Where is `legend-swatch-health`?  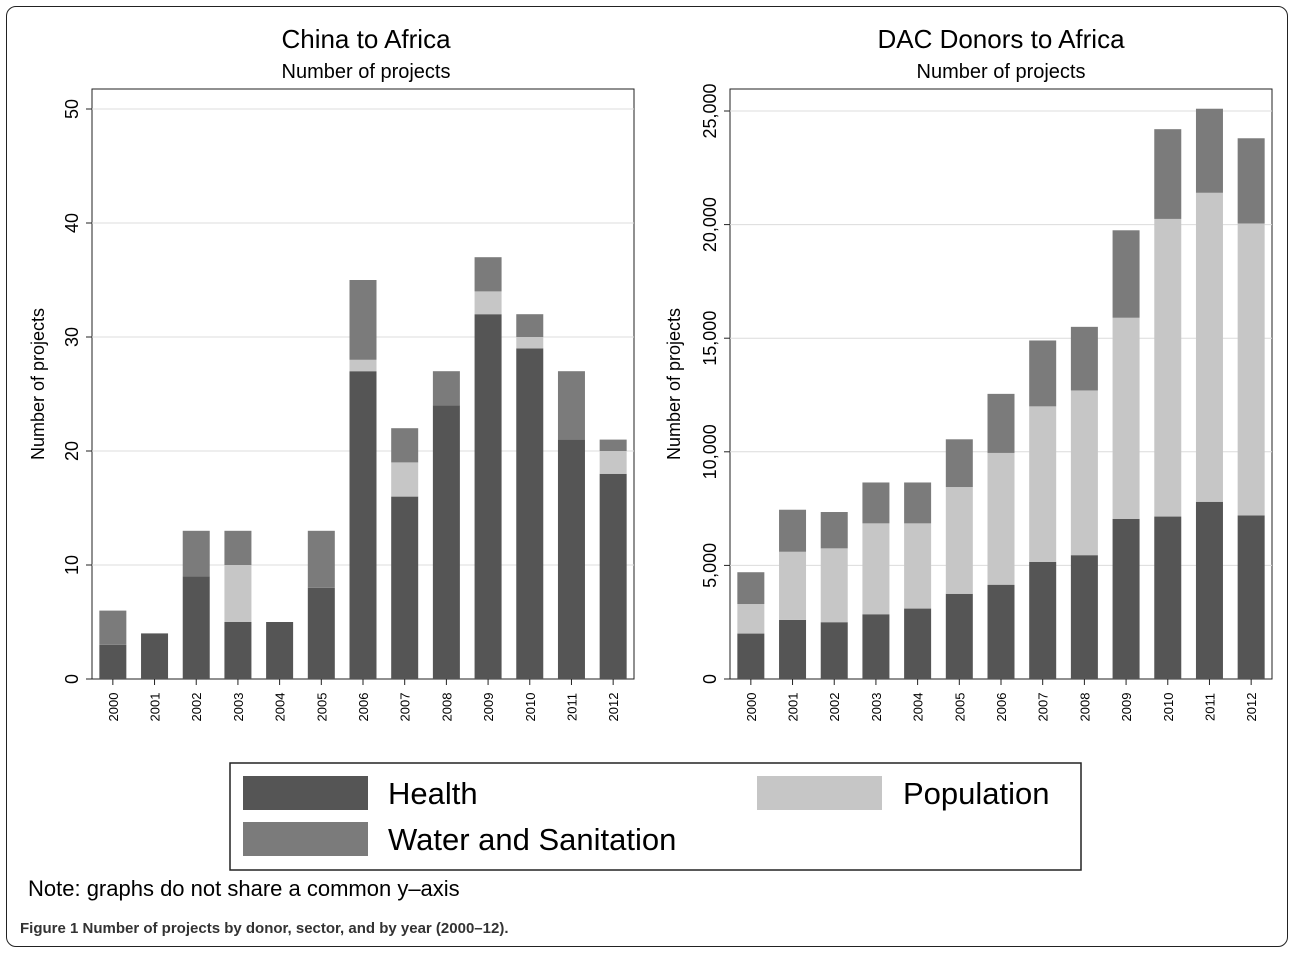
legend-swatch-health is located at coordinates (305, 793).